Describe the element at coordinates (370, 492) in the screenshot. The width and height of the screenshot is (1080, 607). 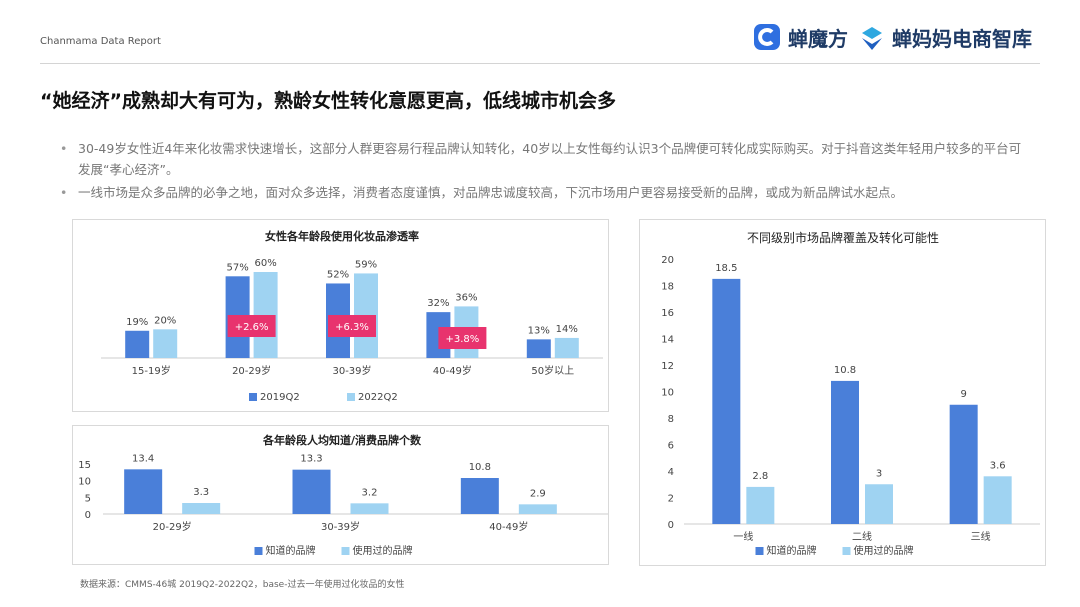
I see `data-label: 3.2` at that location.